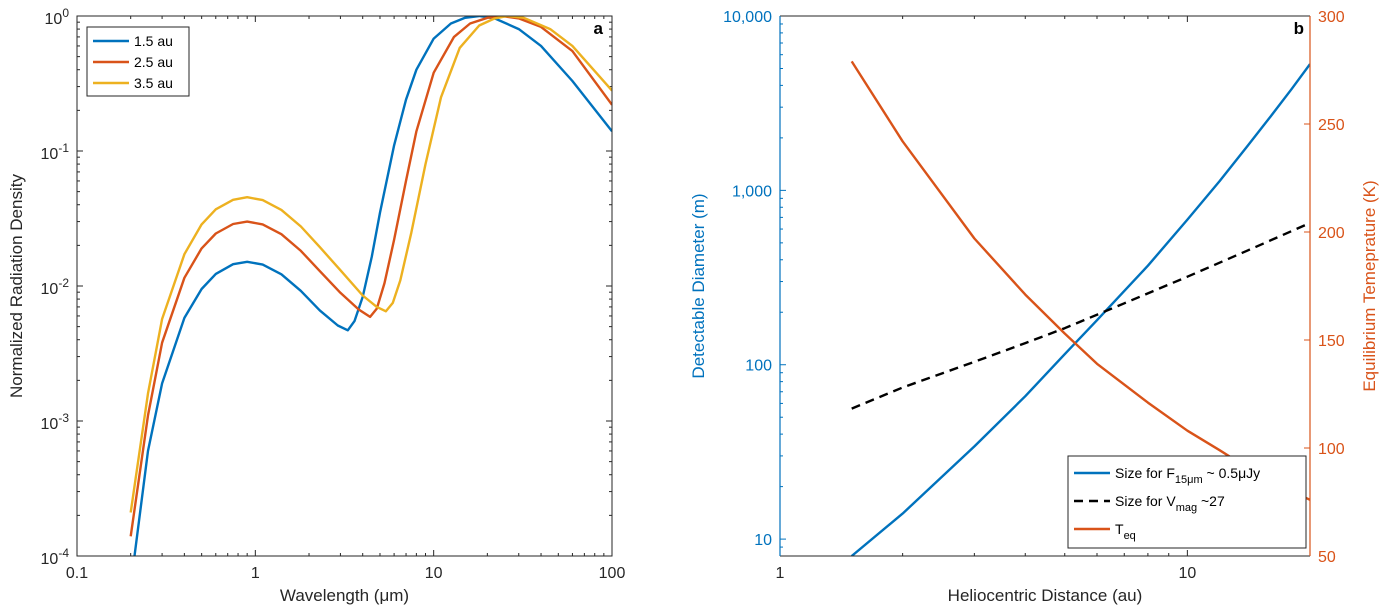 Image resolution: width=1392 pixels, height=612 pixels. Describe the element at coordinates (77, 573) in the screenshot. I see `x-tick-label: 0.1` at that location.